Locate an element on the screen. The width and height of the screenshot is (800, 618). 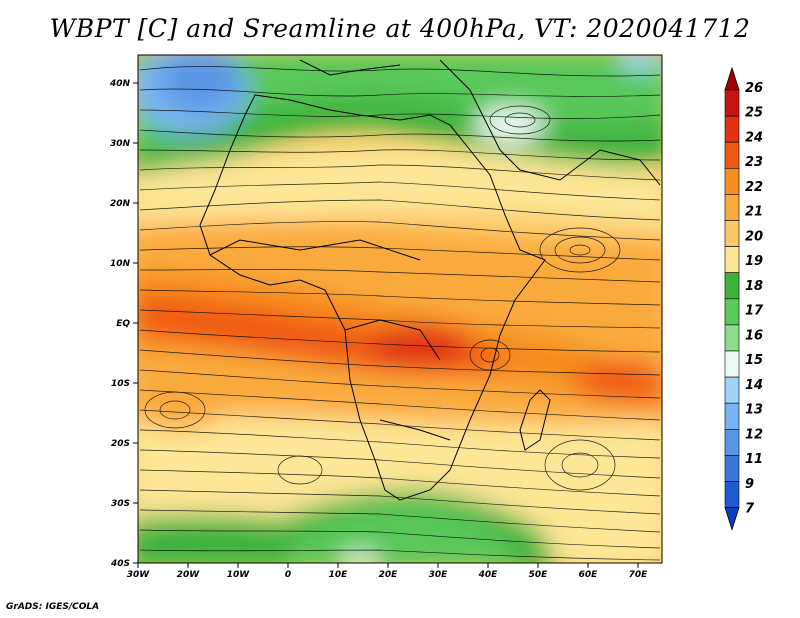
lat-tick-label: EQ is located at coordinates (123, 324).